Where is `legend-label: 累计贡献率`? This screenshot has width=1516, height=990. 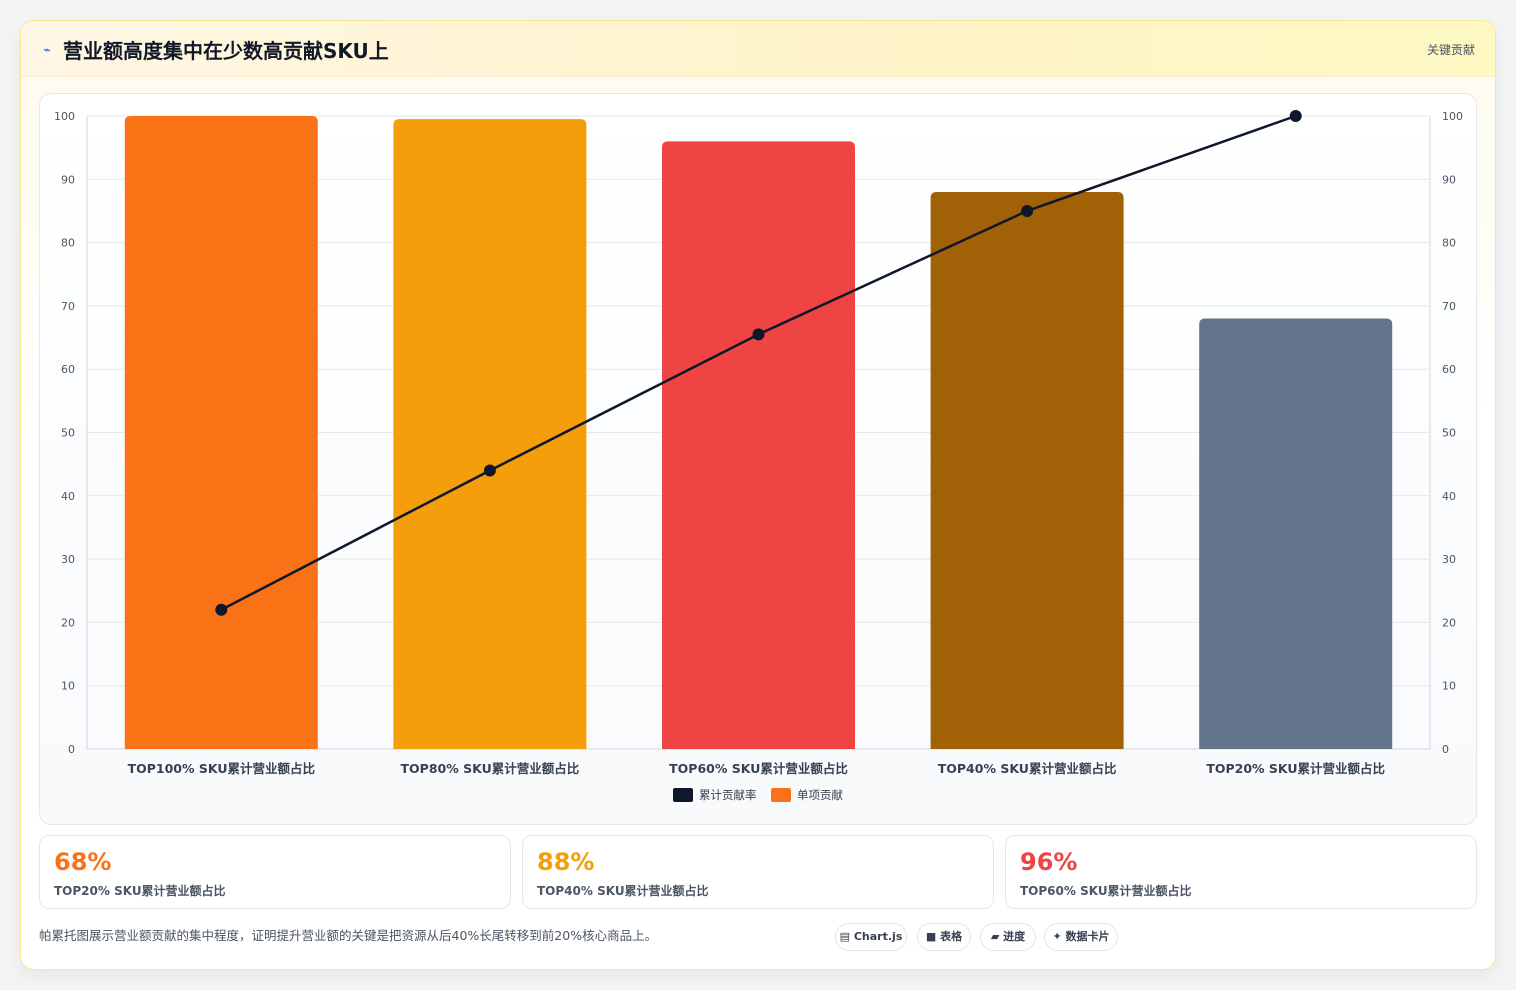
legend-label: 累计贡献率 is located at coordinates (728, 795).